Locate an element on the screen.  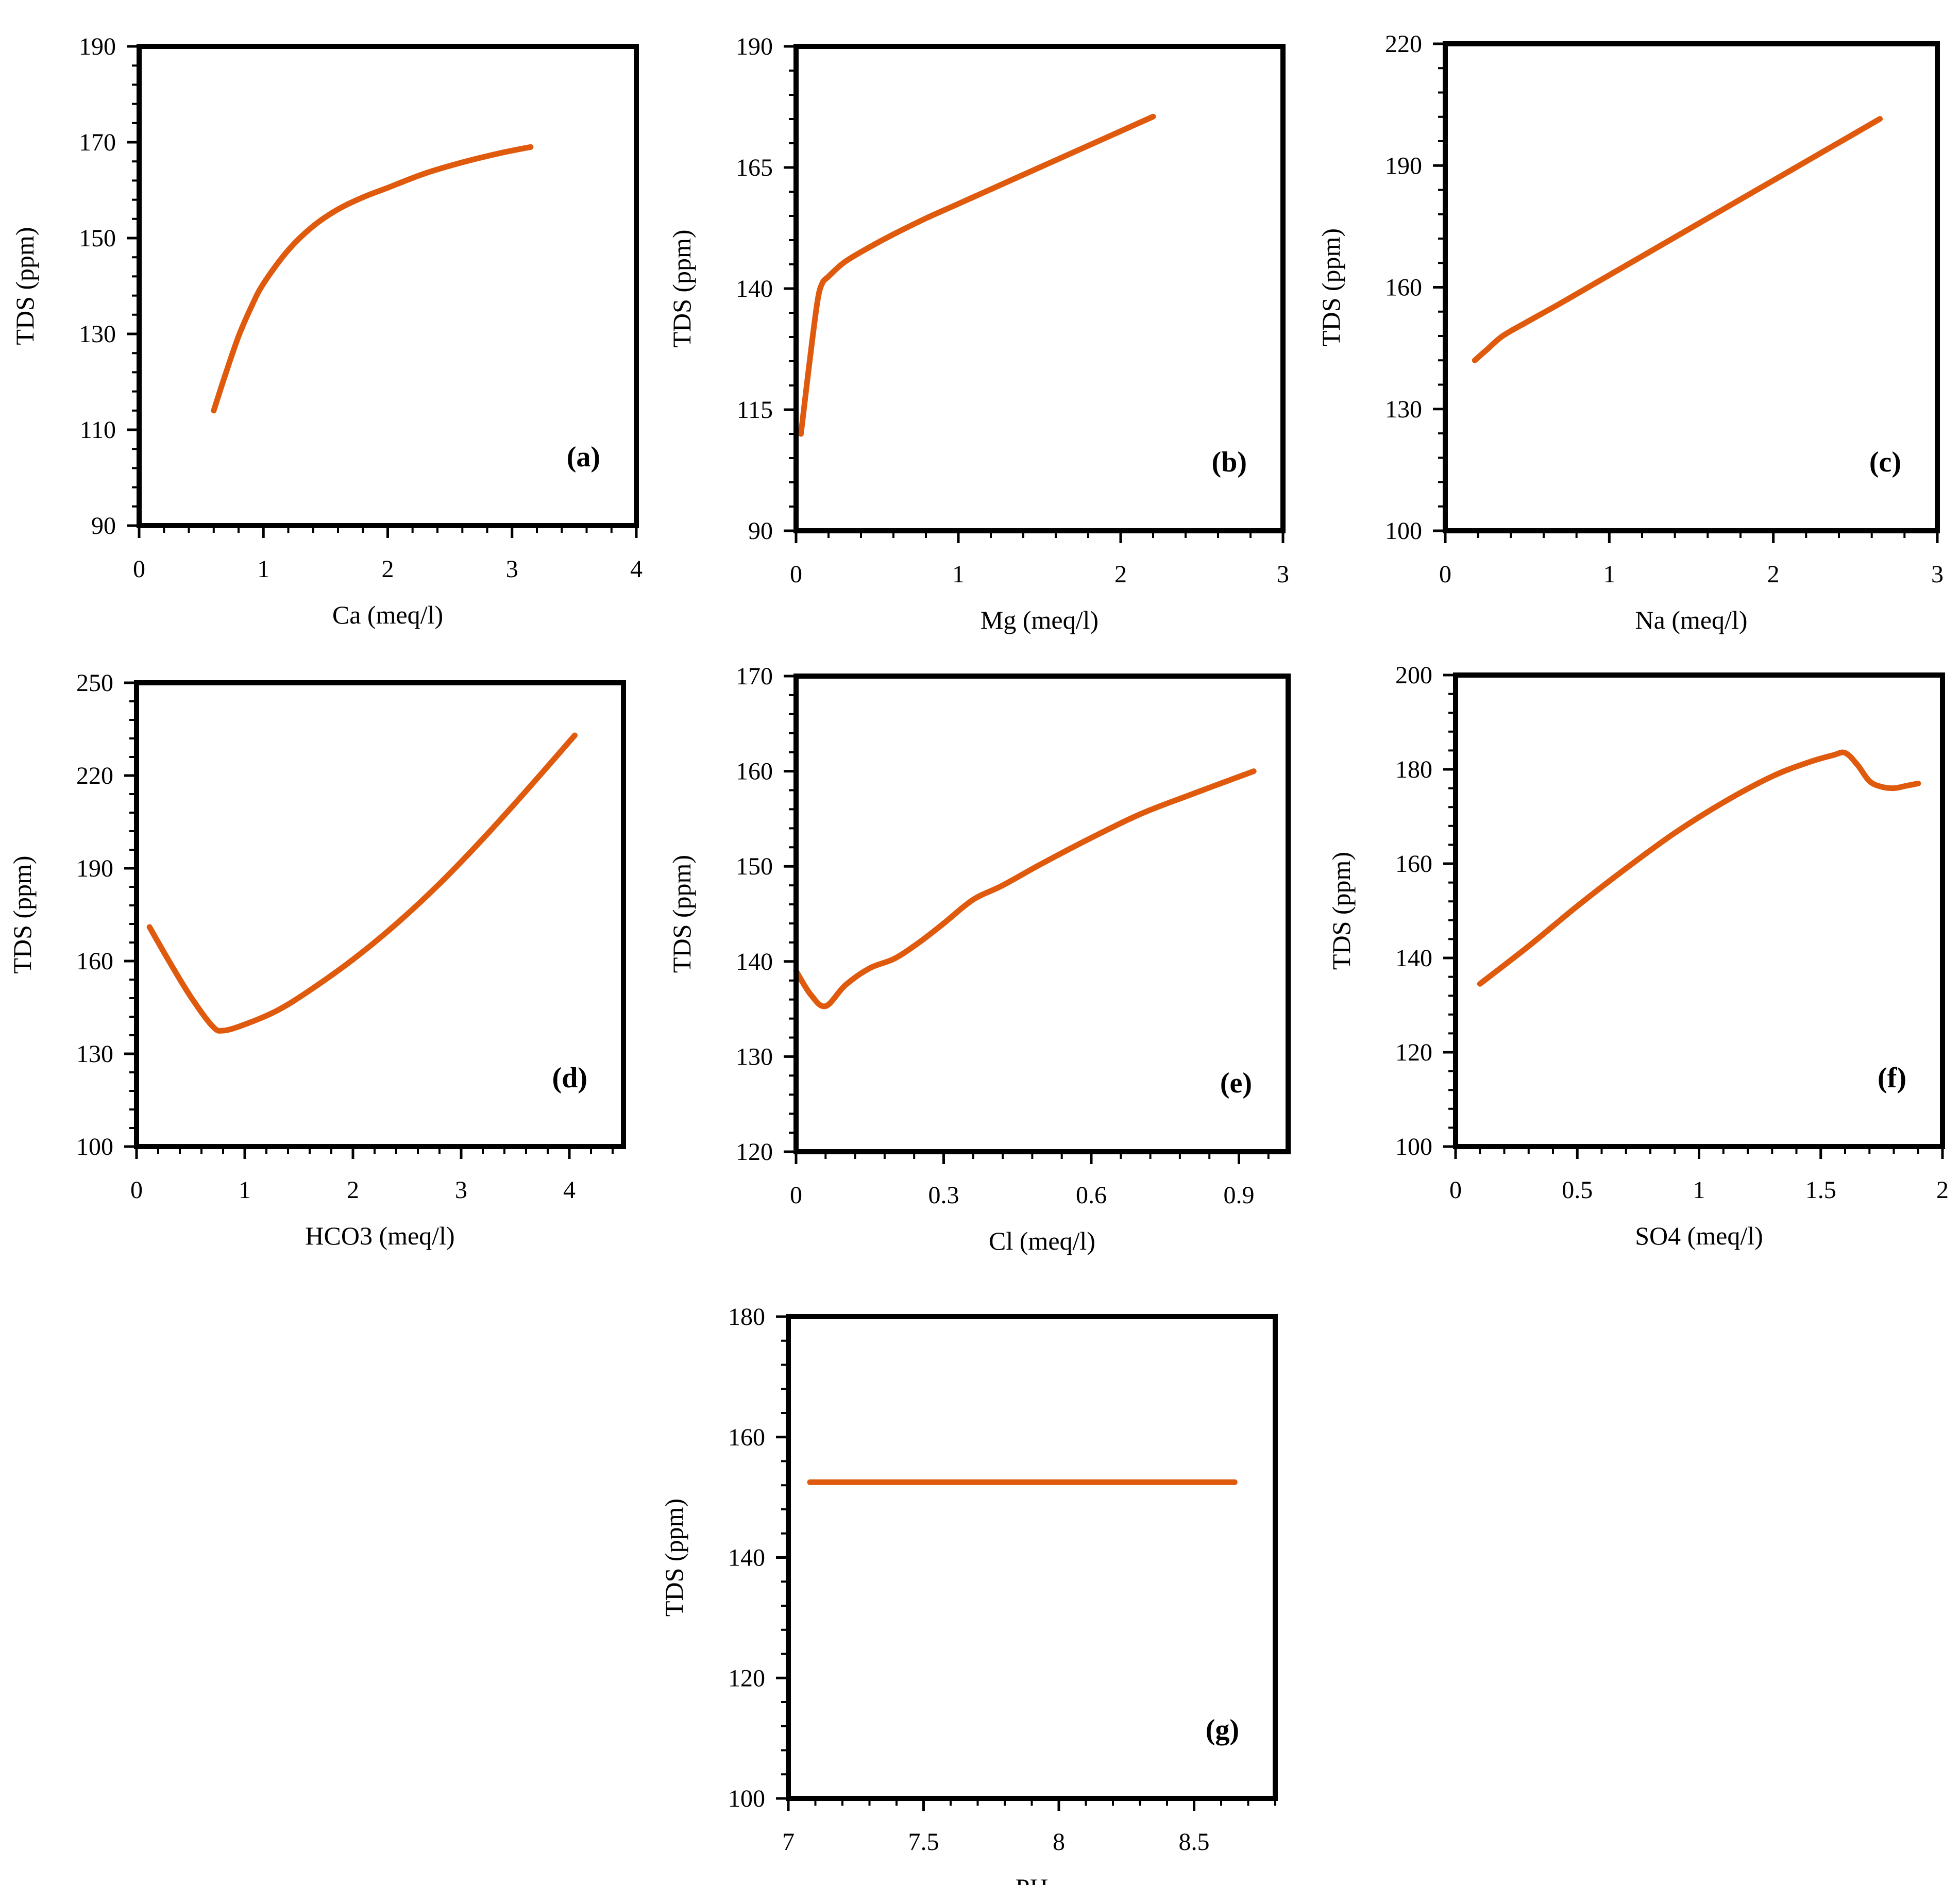
chart-panel-b: 0 1 2 3 90 115 140 165 190 Mg (meq/l) TDS (ppm) (b) is located at coordinates (978, 334).